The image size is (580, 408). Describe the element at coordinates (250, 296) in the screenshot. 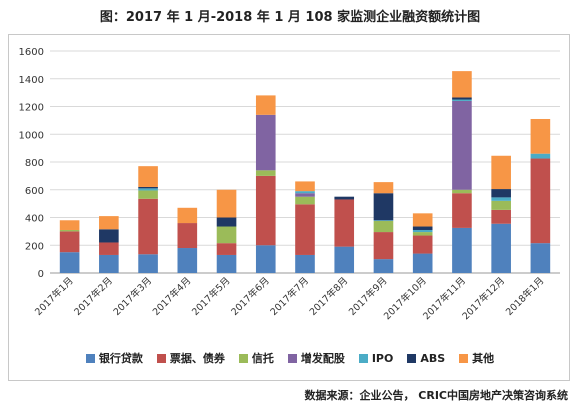

I see `x-tick-label: 2017年6月` at that location.